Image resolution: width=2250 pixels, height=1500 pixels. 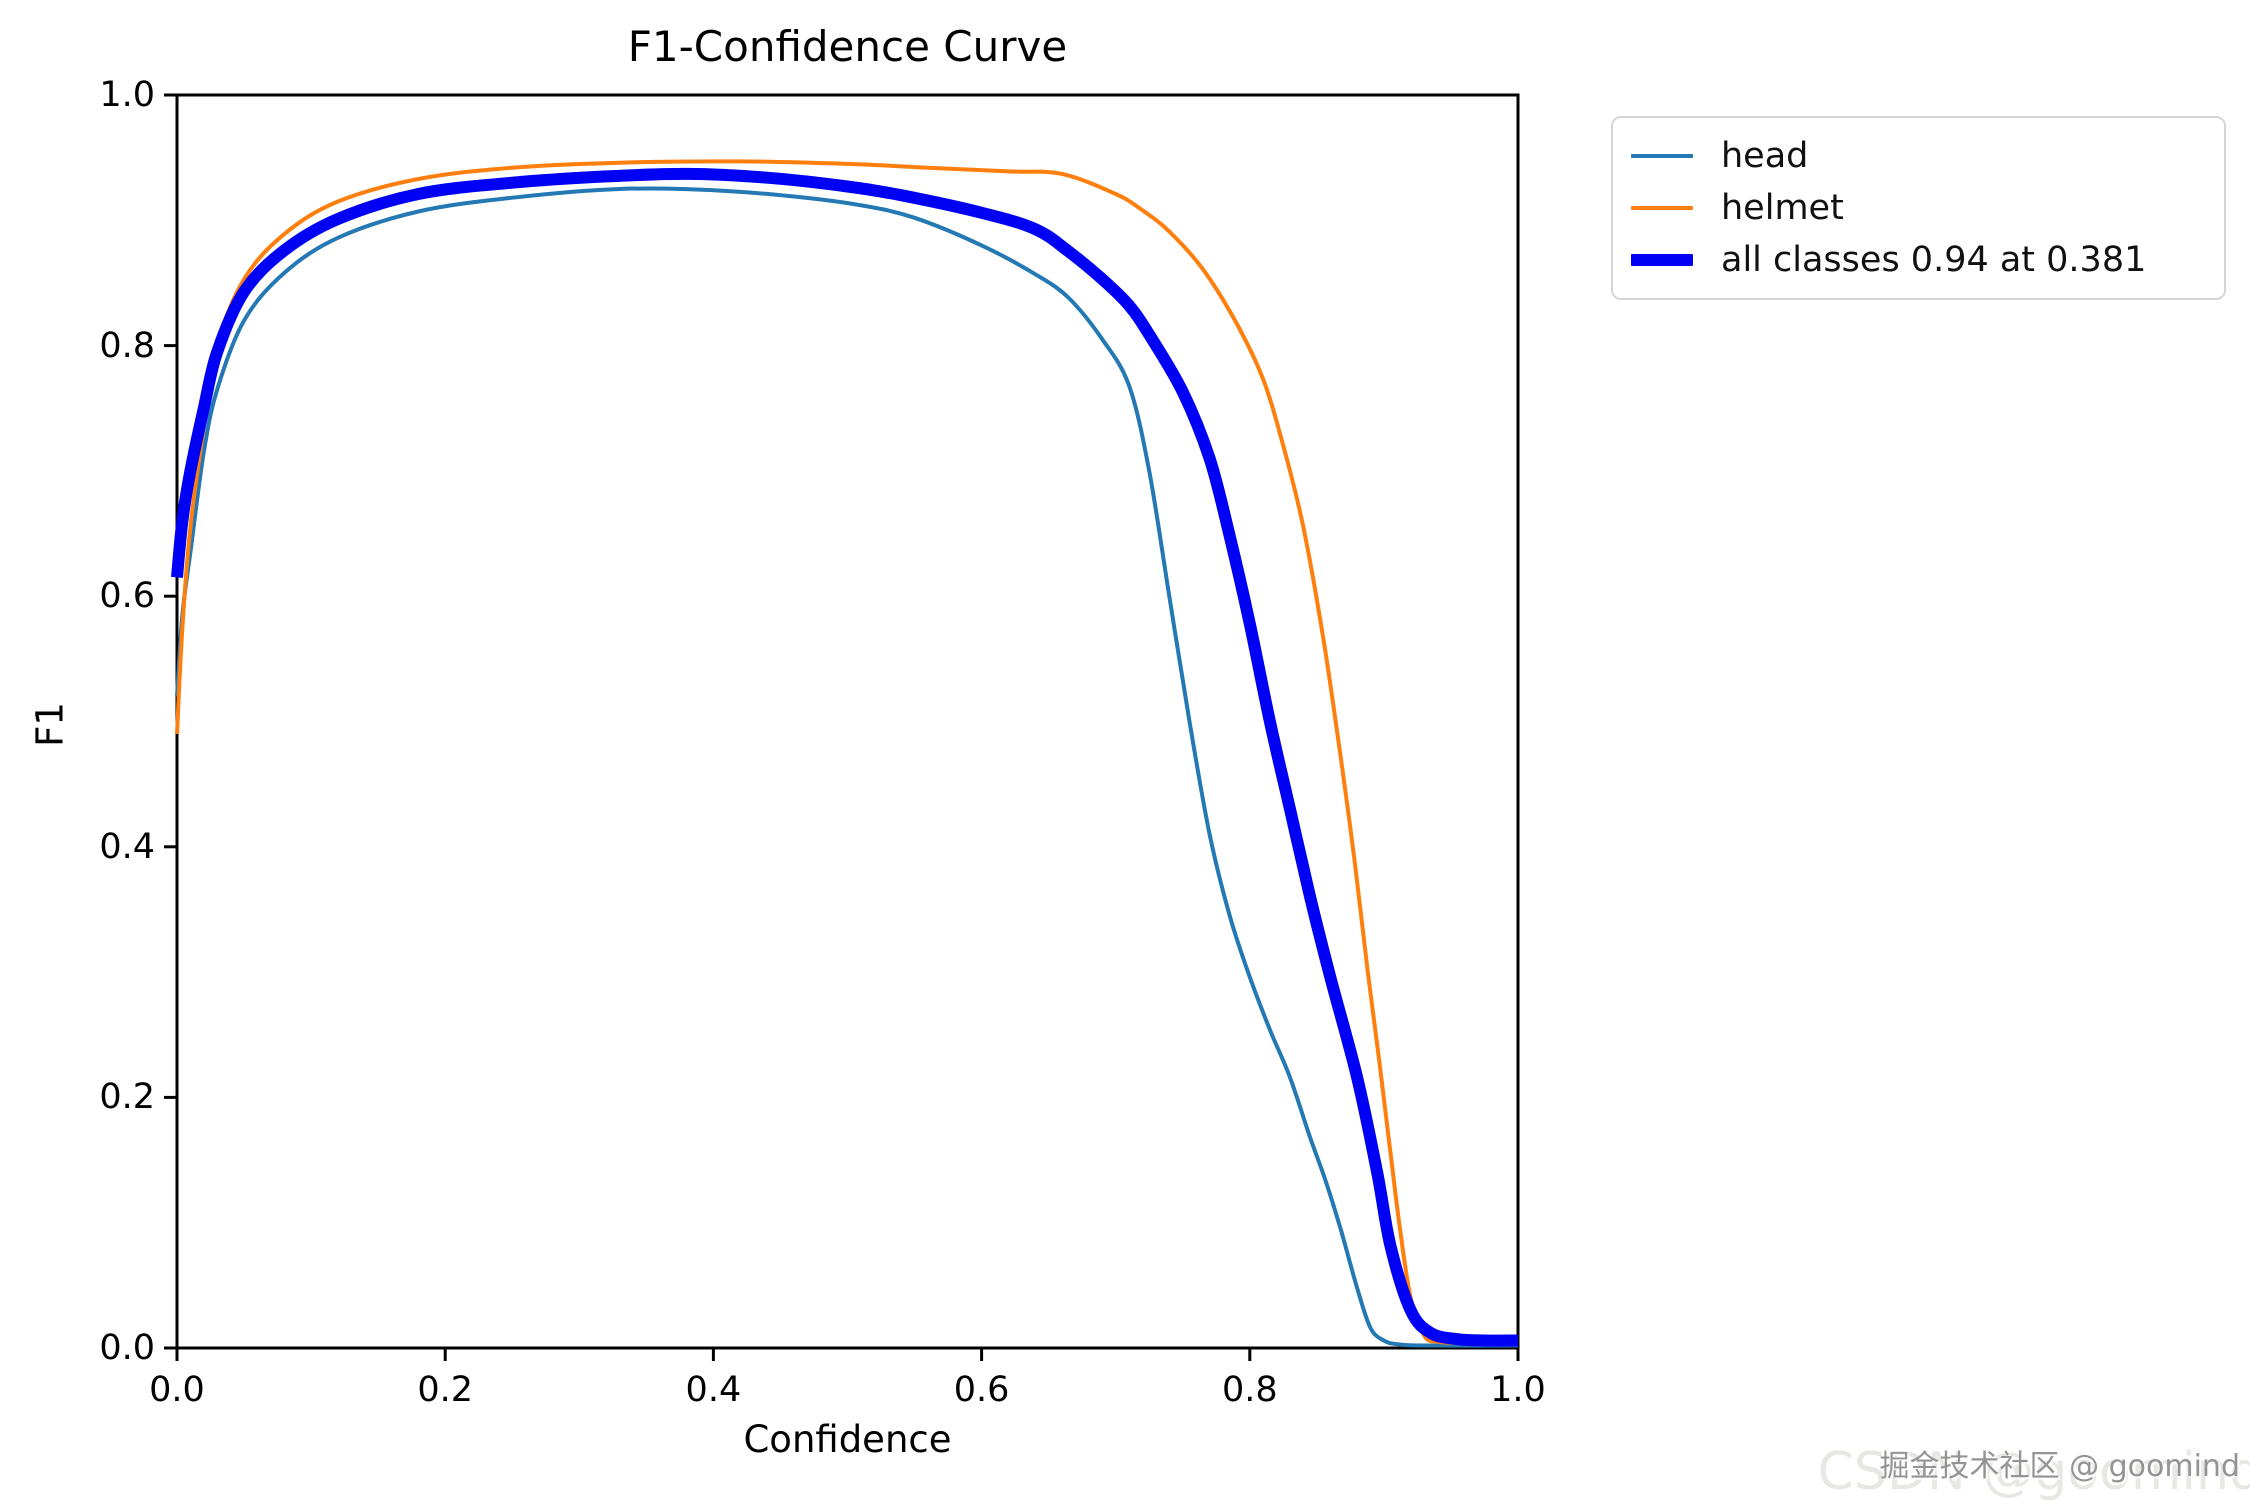 I want to click on legend-label: helmet, so click(x=1782, y=208).